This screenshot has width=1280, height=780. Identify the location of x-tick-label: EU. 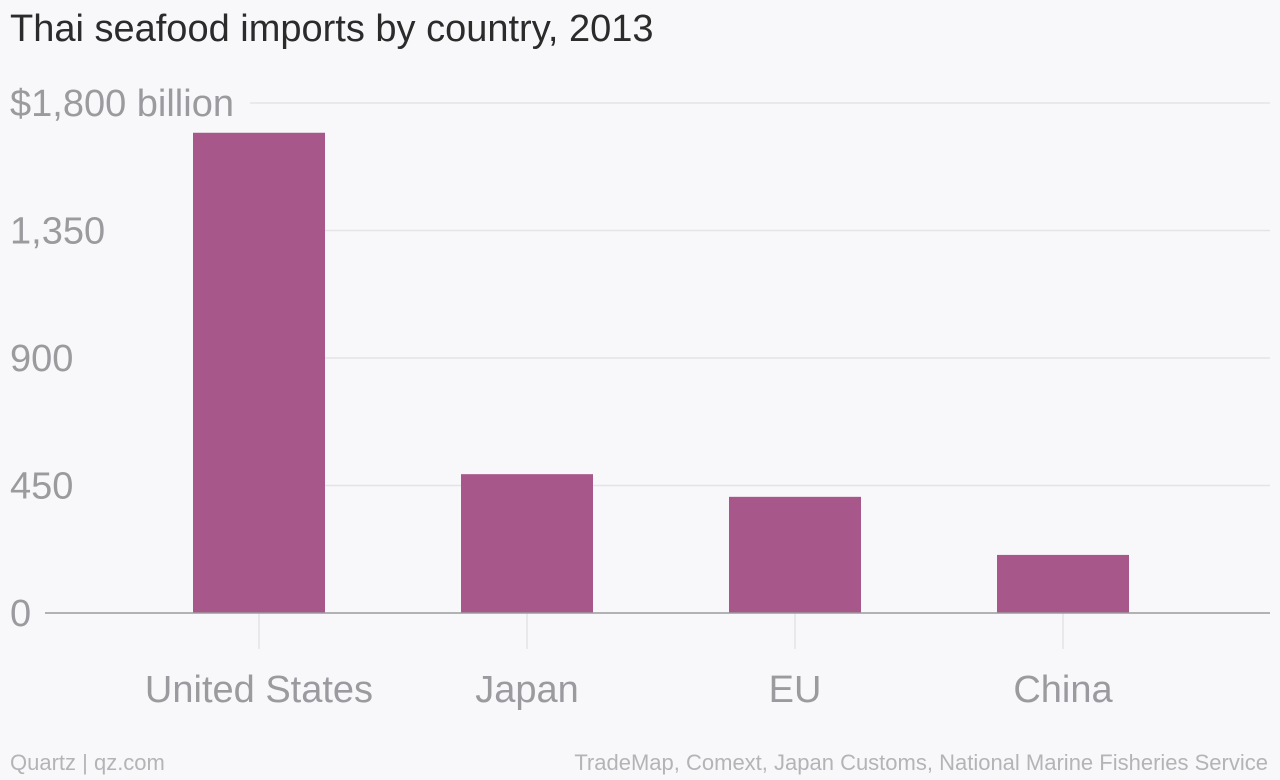
(795, 690).